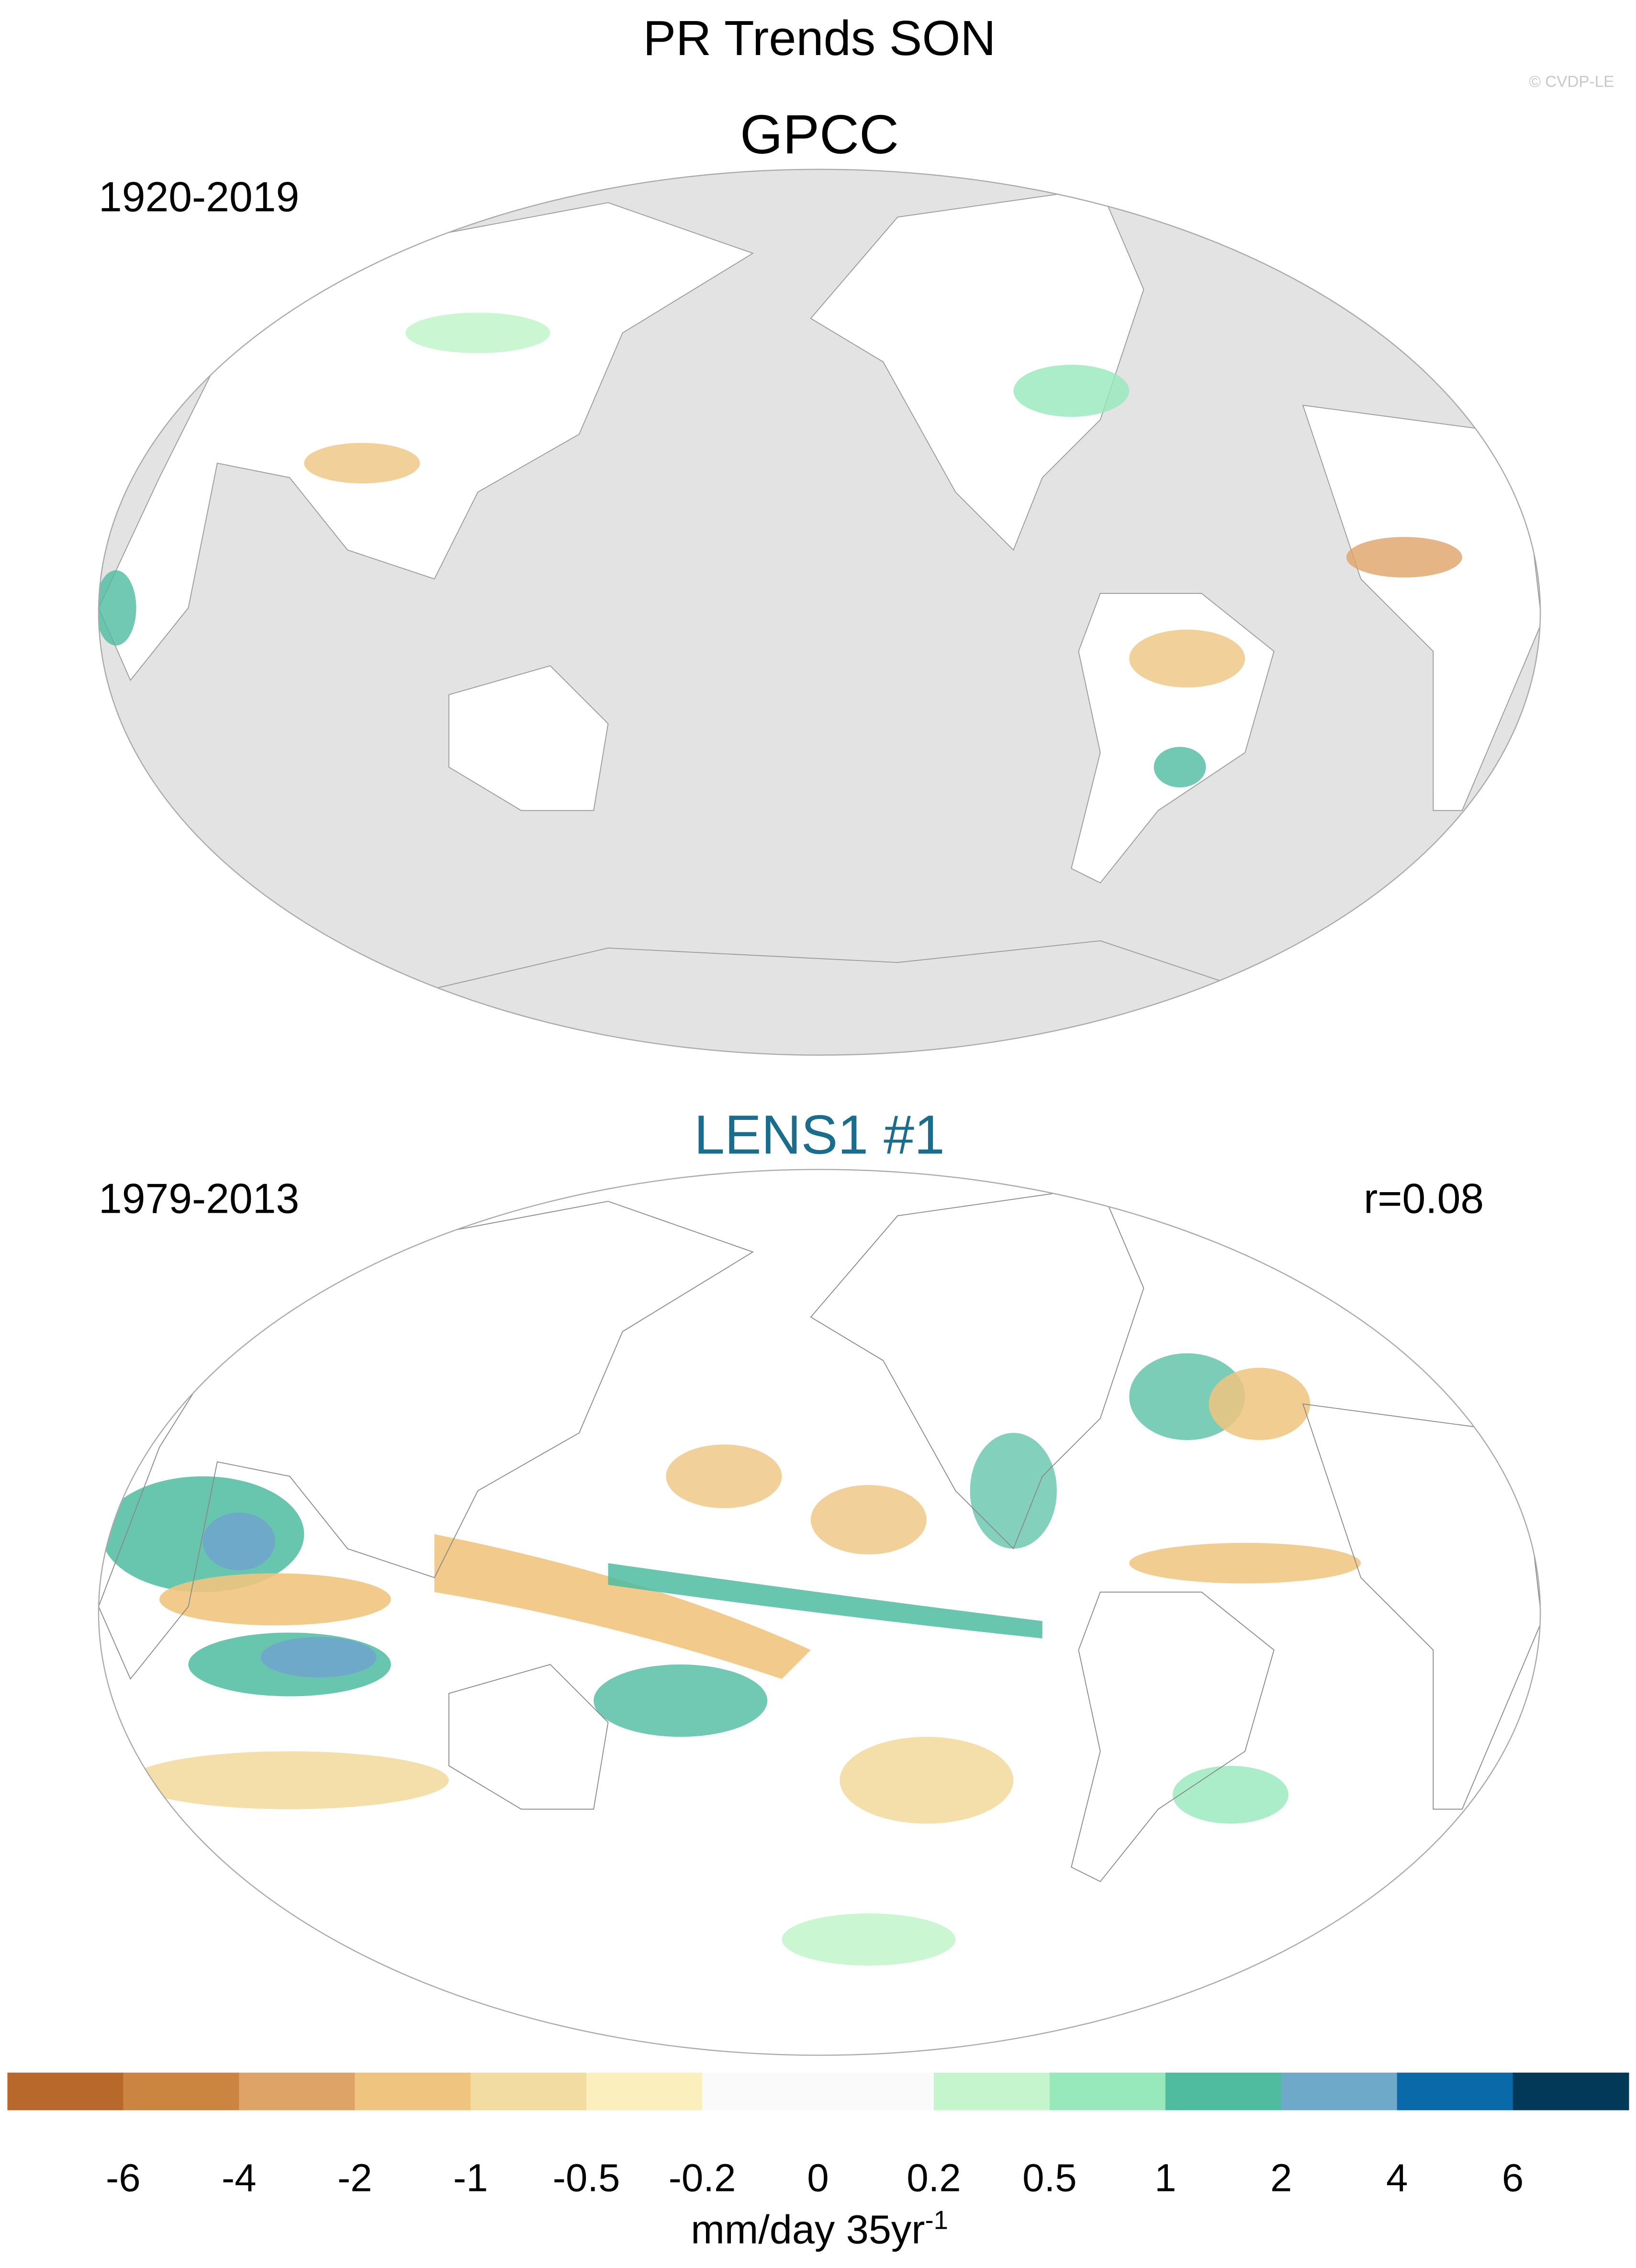 The width and height of the screenshot is (1636, 2268). Describe the element at coordinates (528, 738) in the screenshot. I see `land-australia` at that location.